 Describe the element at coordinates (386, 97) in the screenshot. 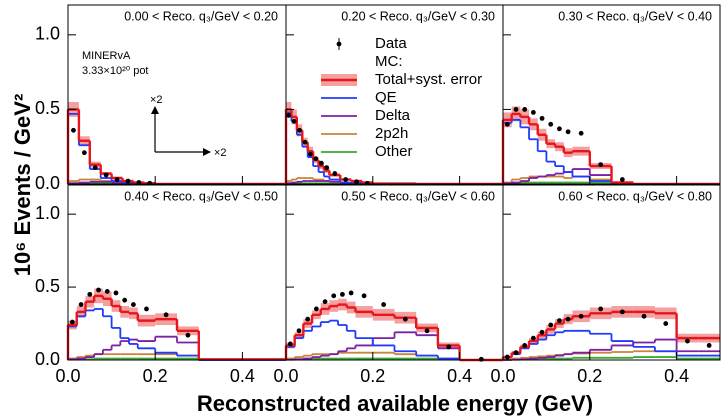

I see `legend-label: QE` at that location.